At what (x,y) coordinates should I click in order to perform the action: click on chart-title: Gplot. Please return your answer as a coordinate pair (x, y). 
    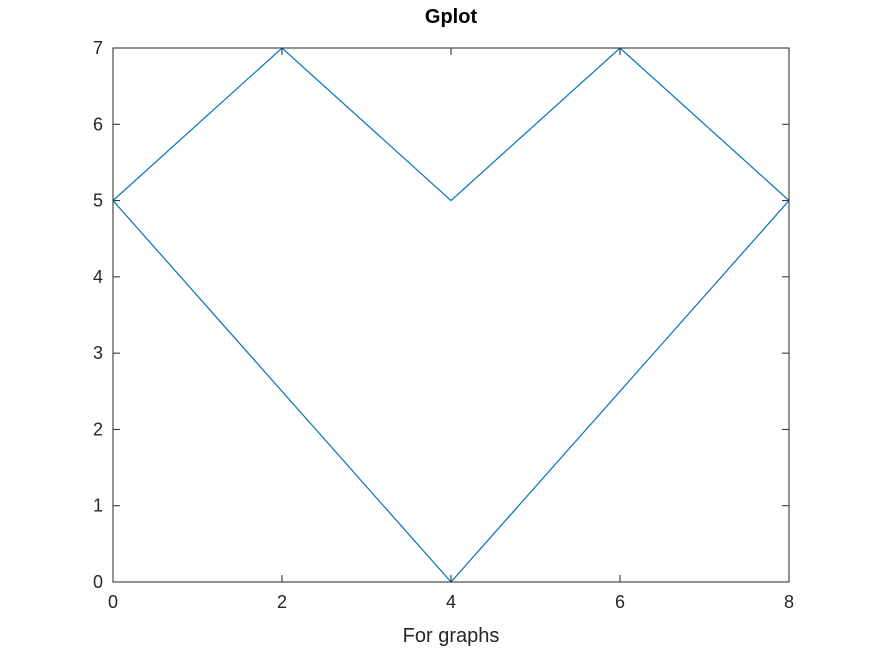
    Looking at the image, I should click on (451, 17).